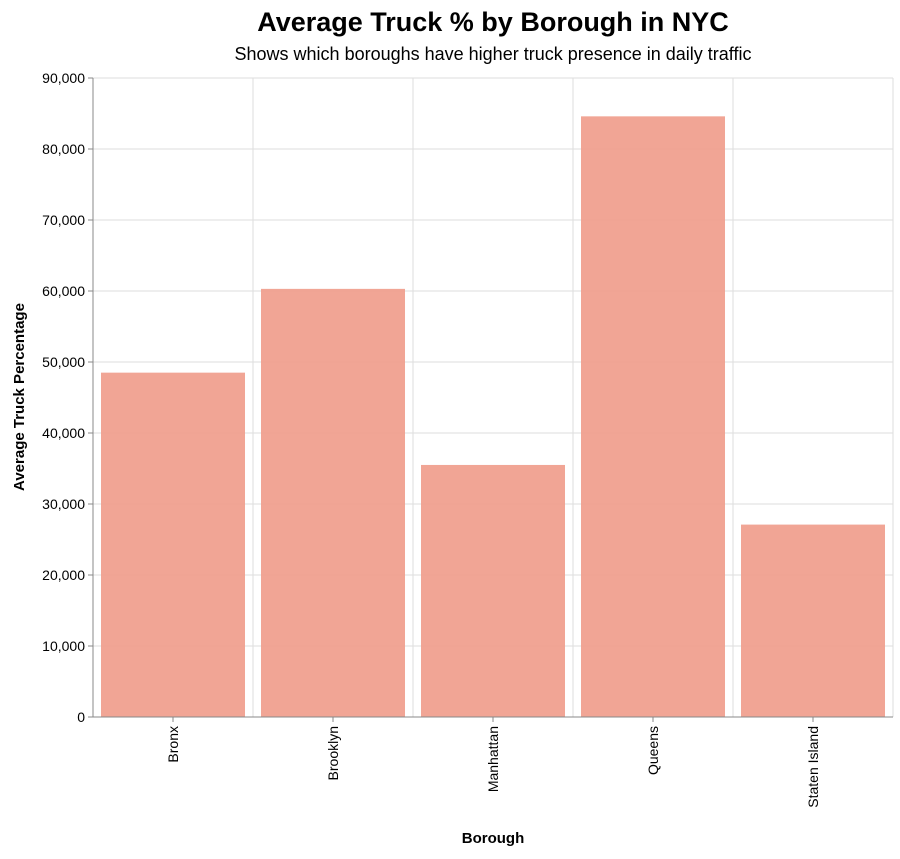 This screenshot has height=859, width=900. Describe the element at coordinates (63, 433) in the screenshot. I see `y-tick-label: 40,000` at that location.